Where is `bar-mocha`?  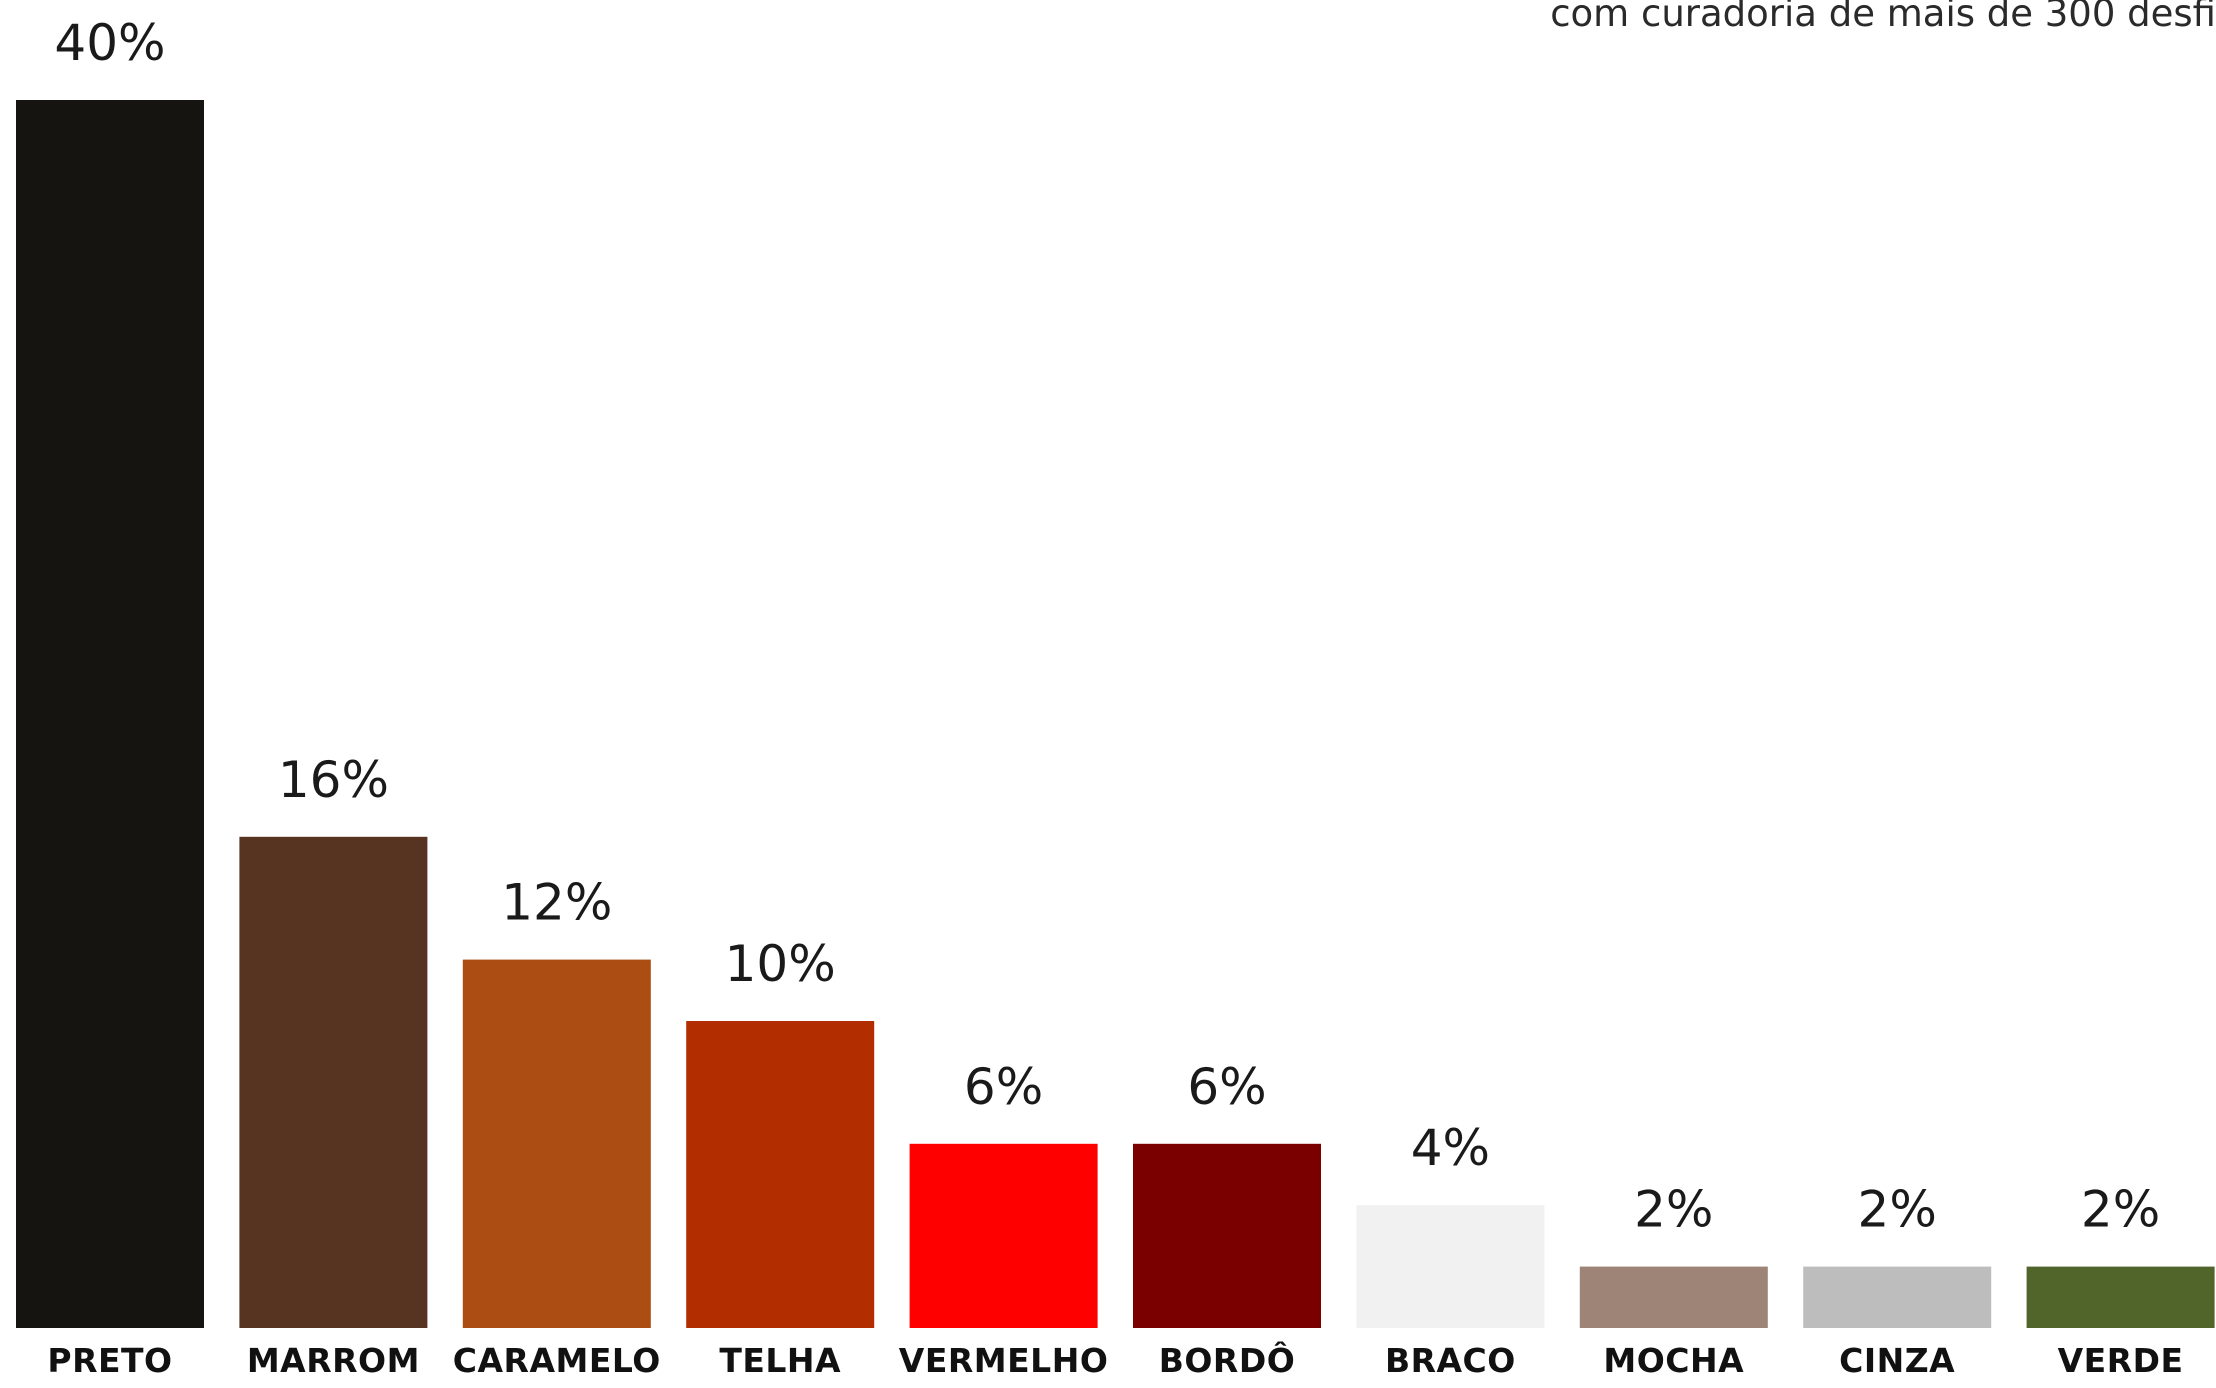
bar-mocha is located at coordinates (1673, 1297).